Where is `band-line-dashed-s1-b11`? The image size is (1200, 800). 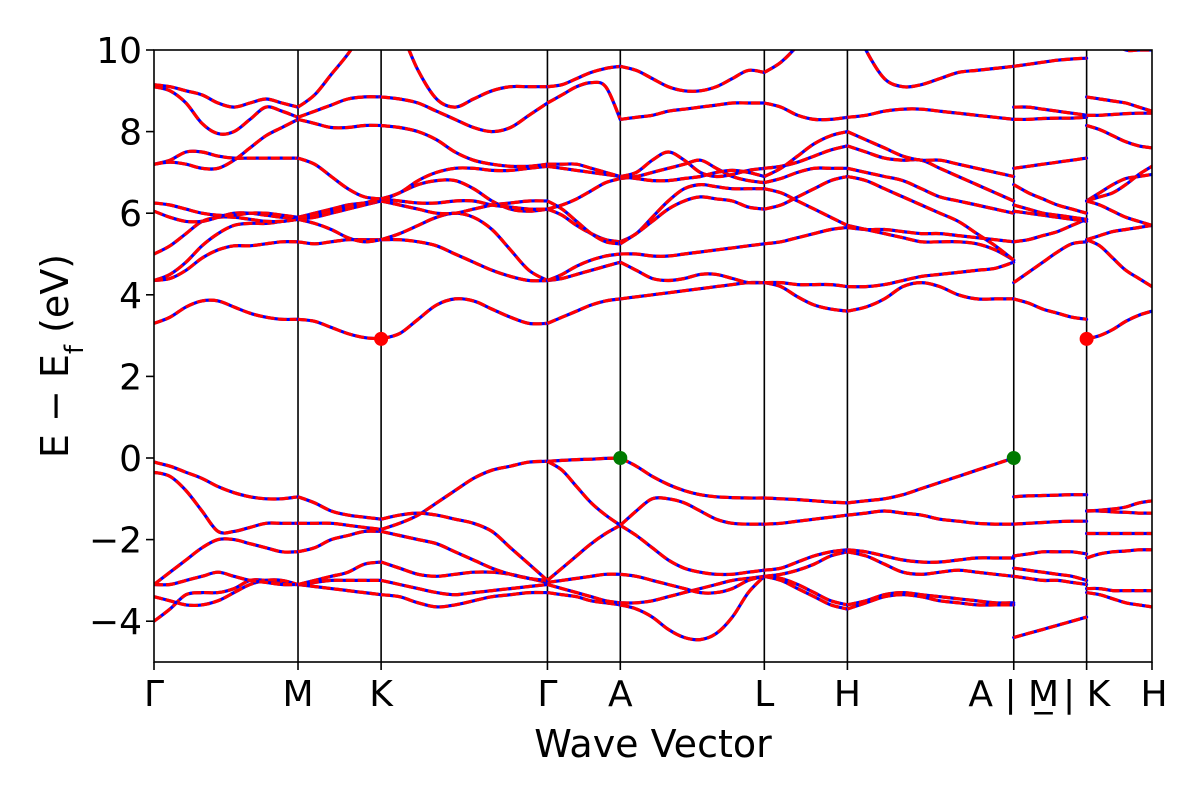
band-line-dashed-s1-b11 is located at coordinates (339, 208).